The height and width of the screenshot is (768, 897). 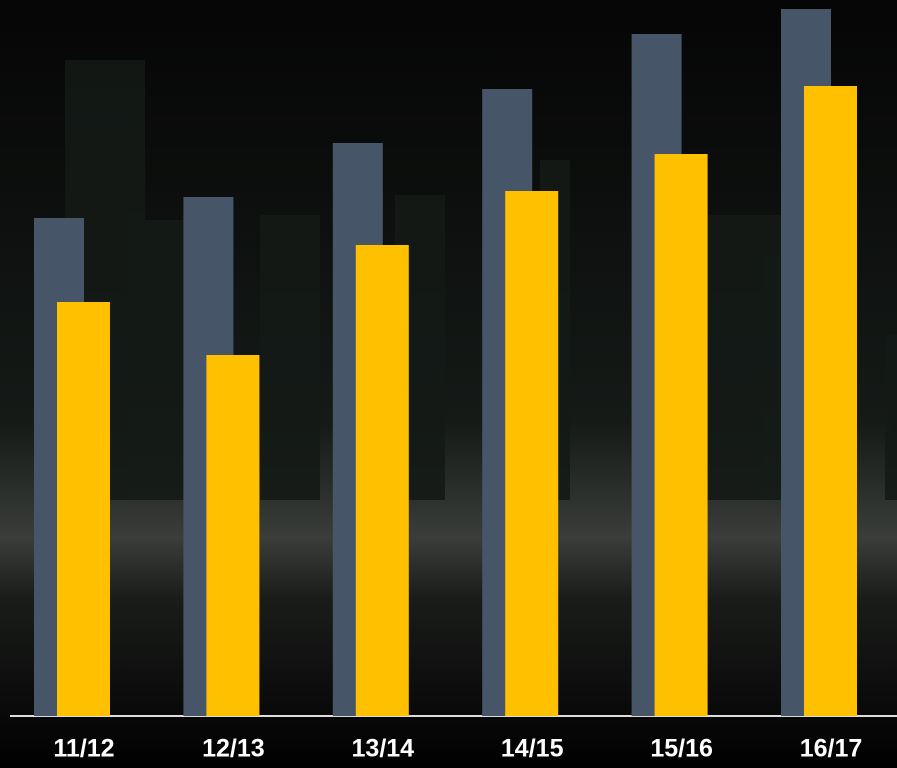 What do you see at coordinates (681, 749) in the screenshot?
I see `x-tick-label: 15/16` at bounding box center [681, 749].